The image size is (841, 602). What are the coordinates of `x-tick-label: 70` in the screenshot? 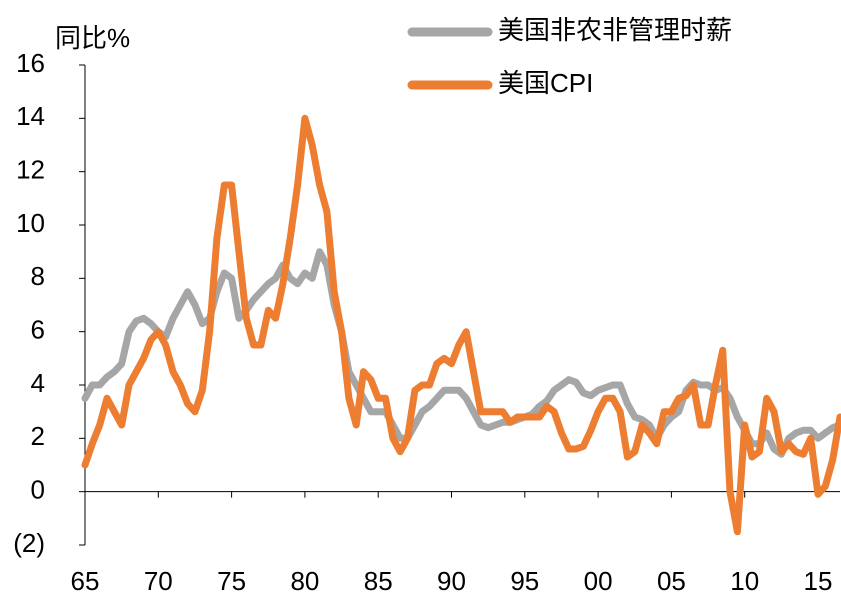 It's located at (158, 581).